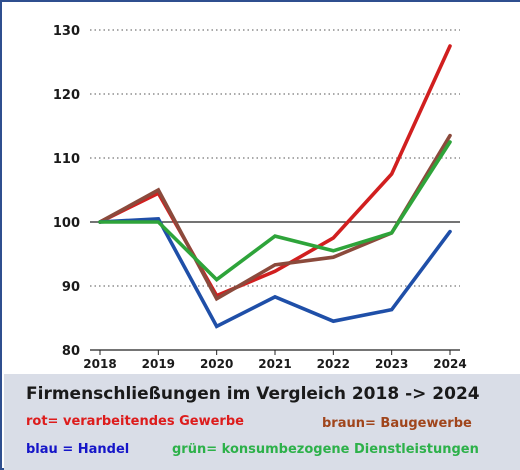  I want to click on x-tick-label: 2020, so click(216, 364).